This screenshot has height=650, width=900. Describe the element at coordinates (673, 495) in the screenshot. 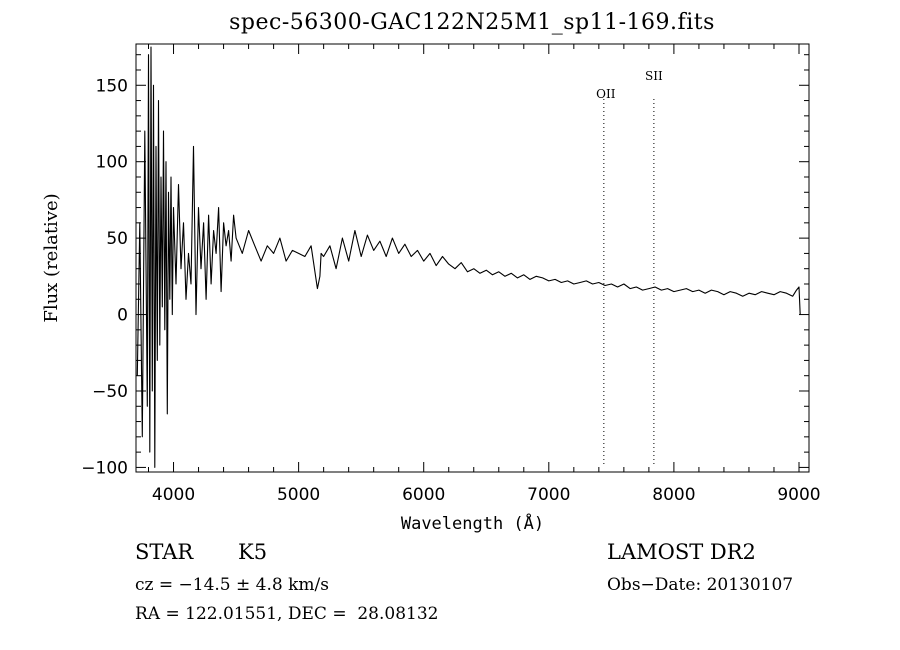

I see `x-tick-label: 8000` at that location.